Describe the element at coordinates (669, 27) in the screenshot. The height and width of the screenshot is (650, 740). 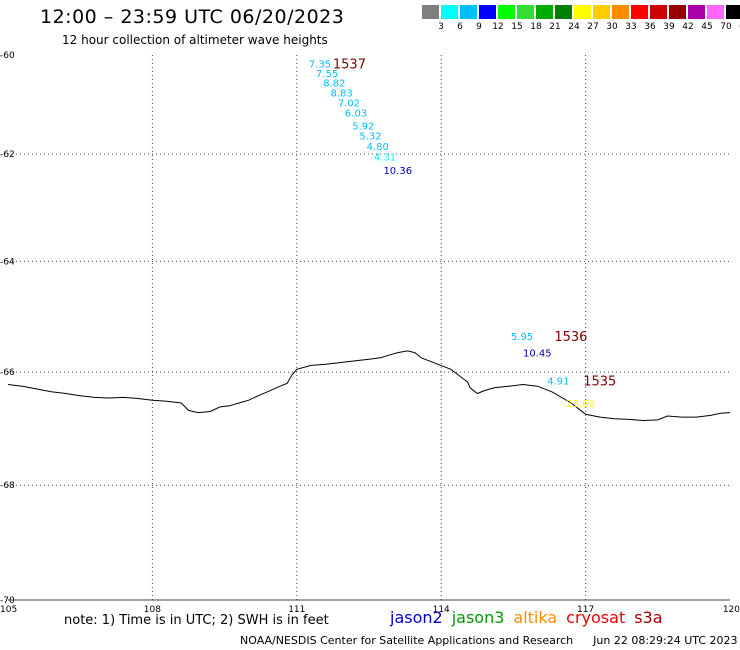
I see `scale-label: 39` at that location.